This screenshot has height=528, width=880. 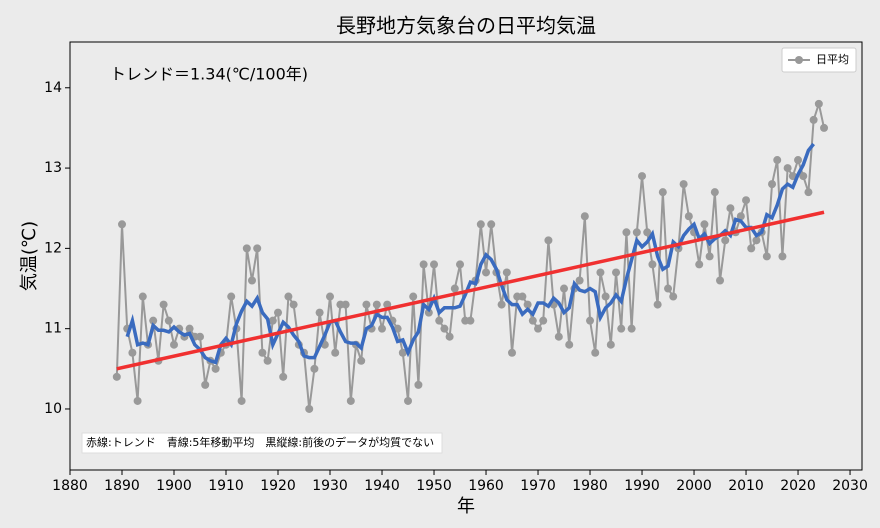 I want to click on y-tick-label: 10, so click(x=53, y=409).